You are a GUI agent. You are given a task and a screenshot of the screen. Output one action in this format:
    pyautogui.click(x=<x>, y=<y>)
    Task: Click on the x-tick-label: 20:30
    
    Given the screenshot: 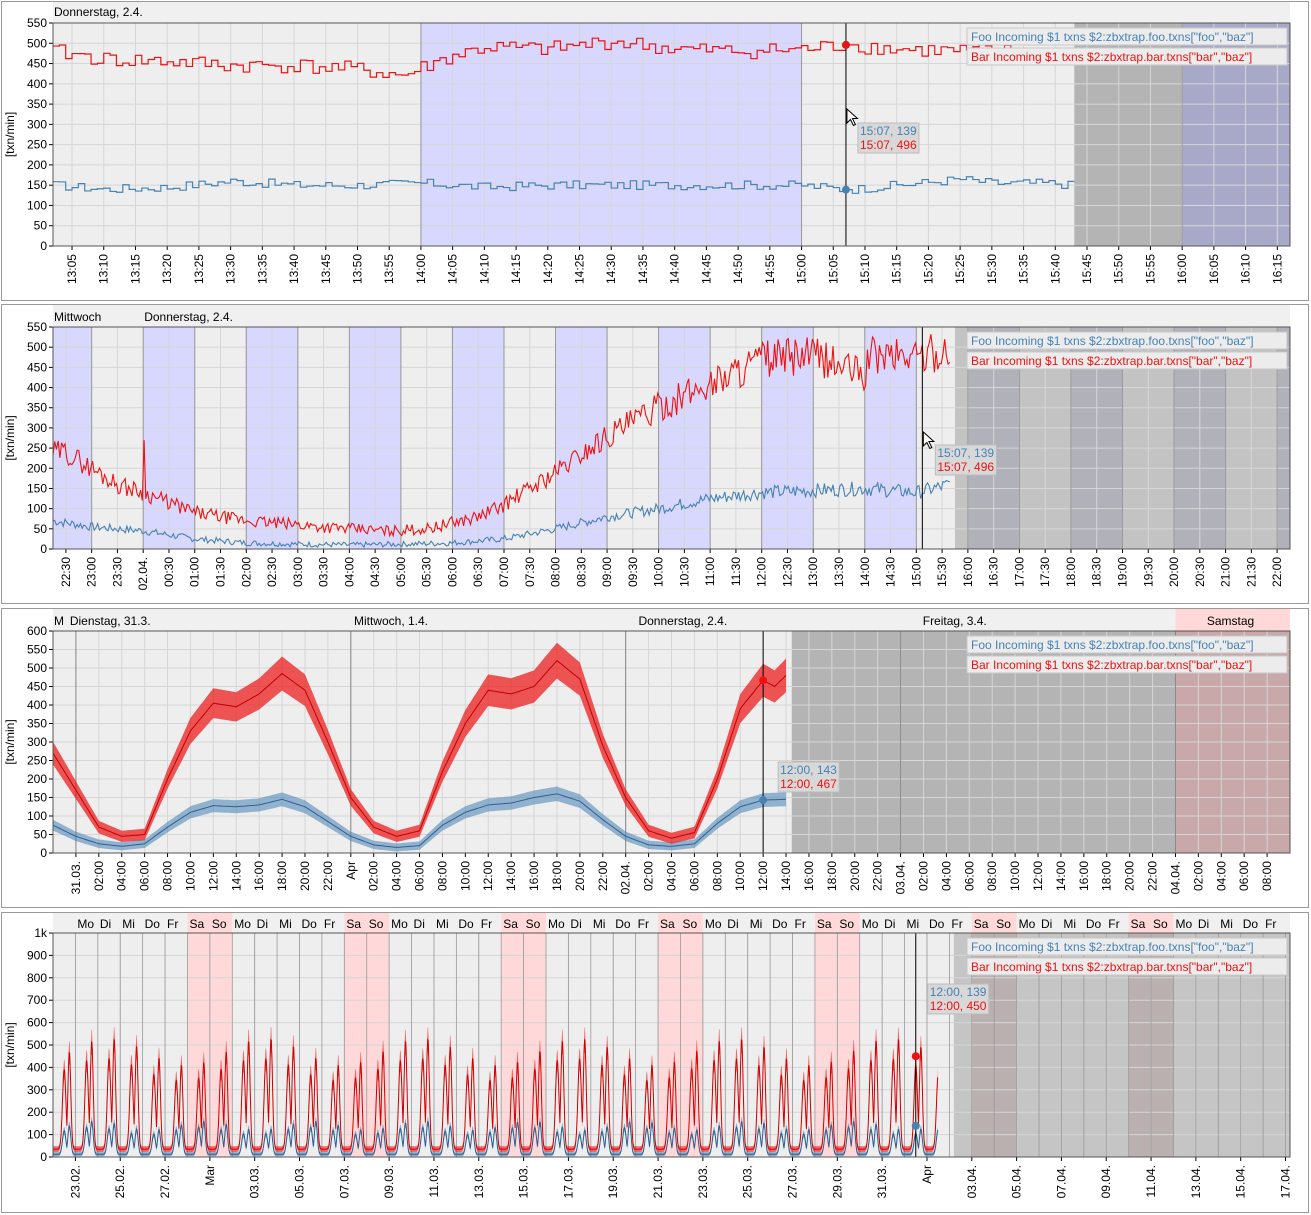 What is the action you would take?
    pyautogui.click(x=1200, y=572)
    